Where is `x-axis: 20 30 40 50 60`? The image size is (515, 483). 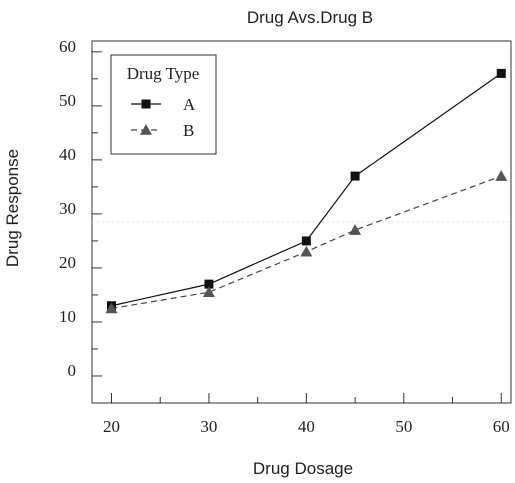
x-axis: 20 30 40 50 60 is located at coordinates (306, 414).